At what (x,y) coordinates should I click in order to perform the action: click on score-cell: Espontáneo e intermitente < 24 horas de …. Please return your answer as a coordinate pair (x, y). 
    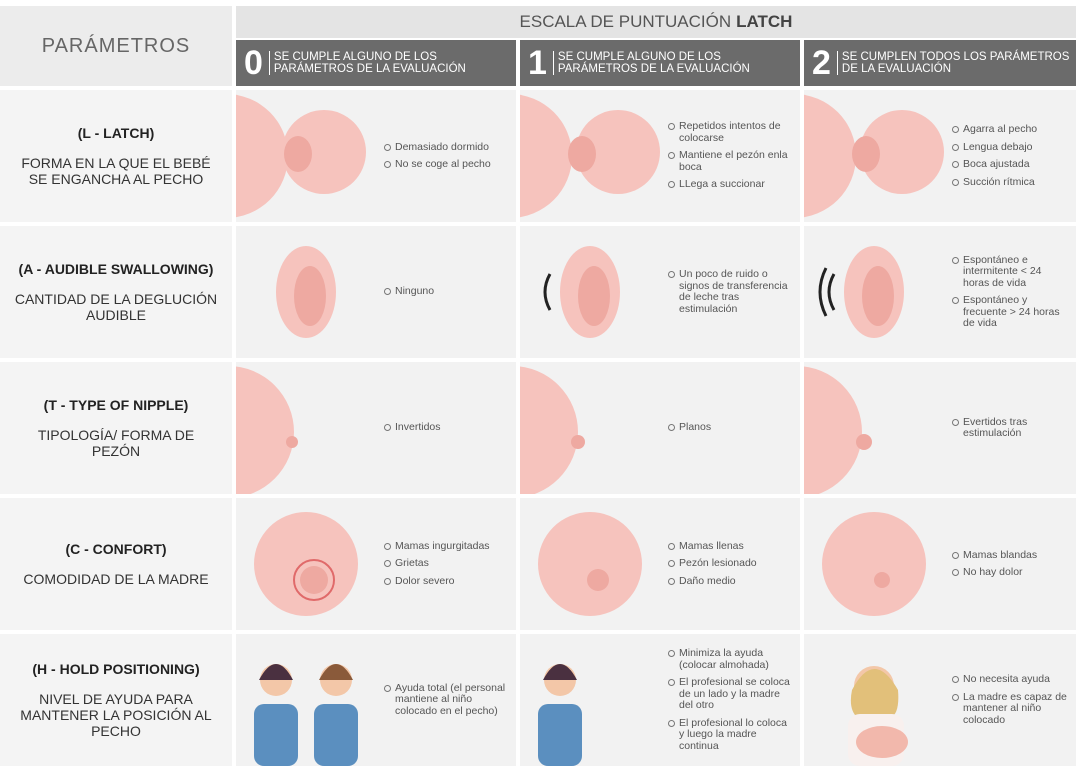
    Looking at the image, I should click on (940, 292).